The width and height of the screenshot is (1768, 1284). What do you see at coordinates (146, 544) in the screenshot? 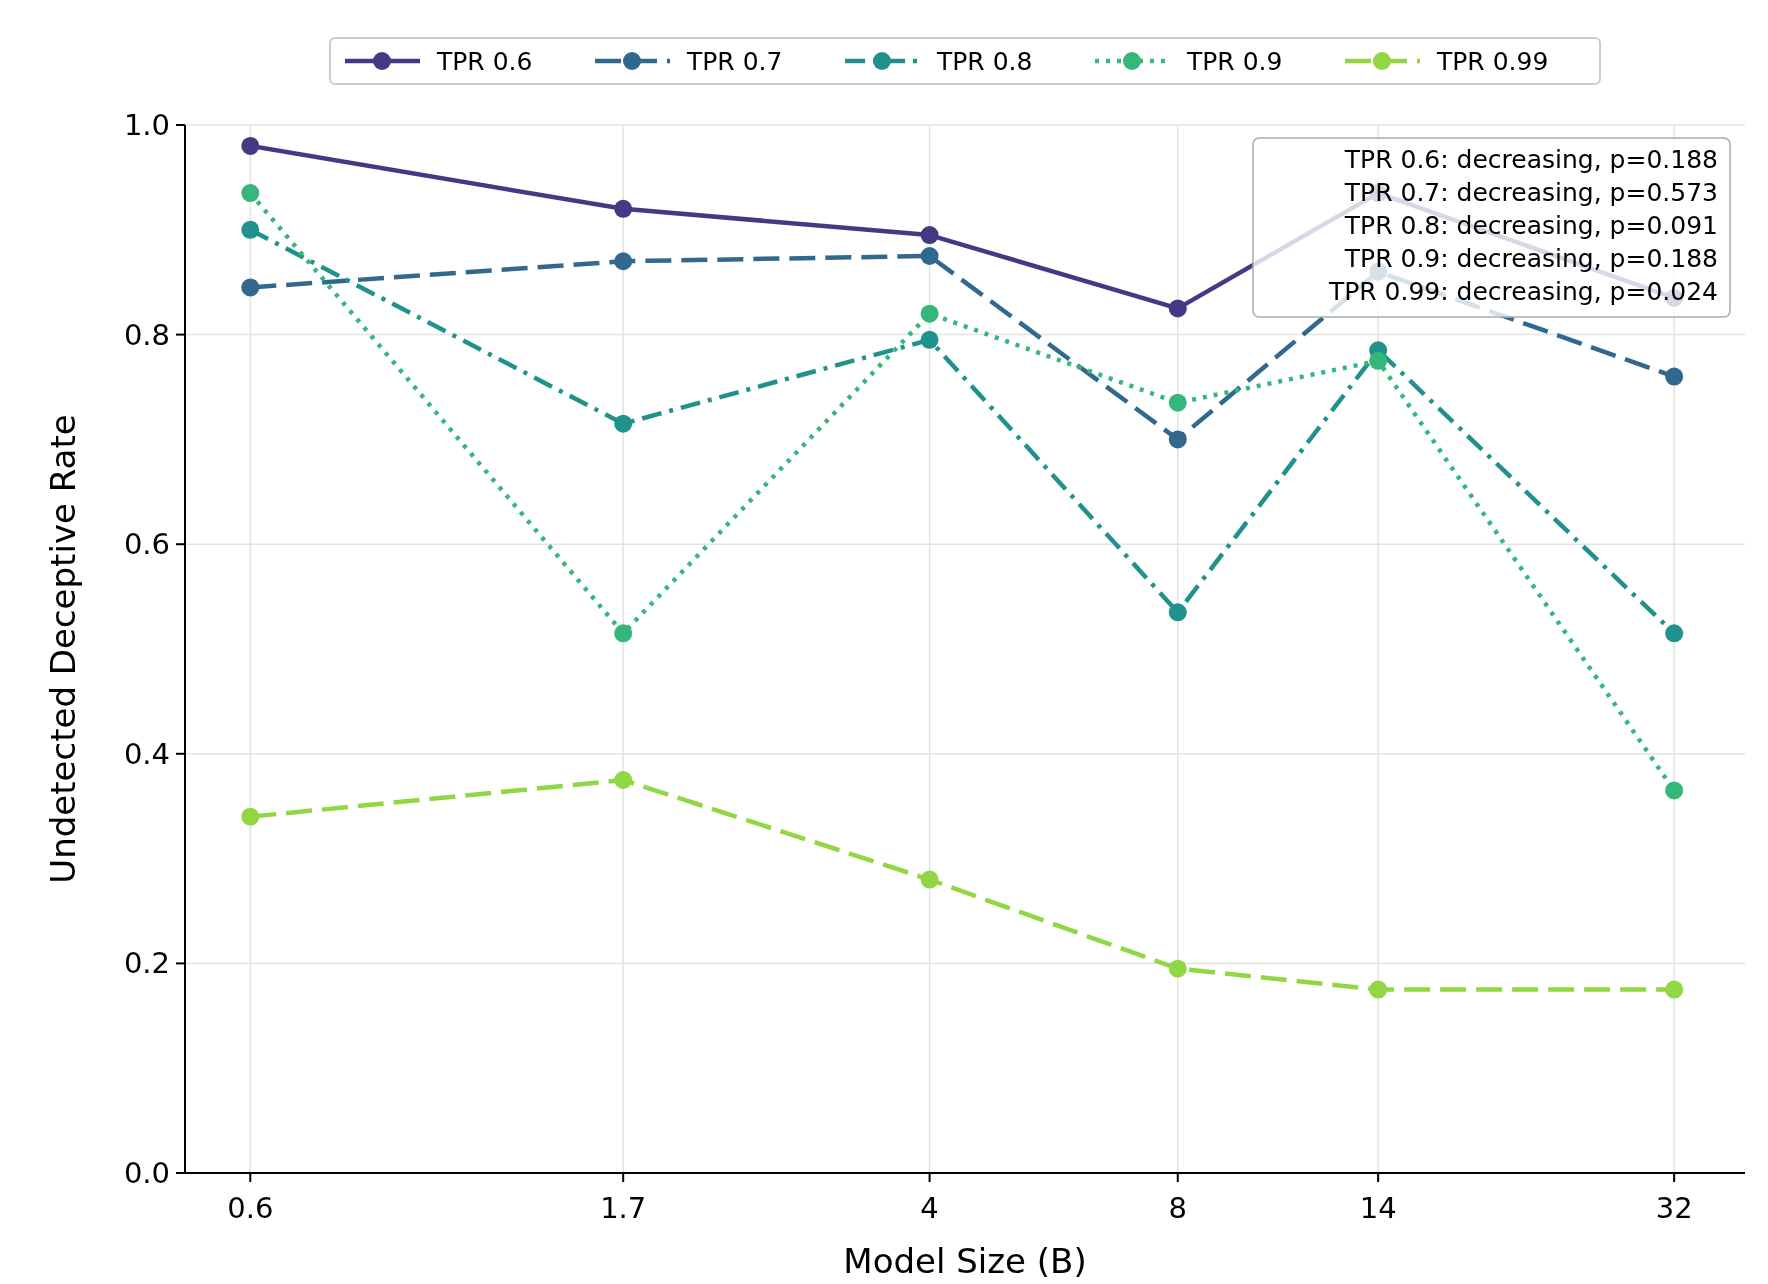
I see `y-tick-label: 0.6` at bounding box center [146, 544].